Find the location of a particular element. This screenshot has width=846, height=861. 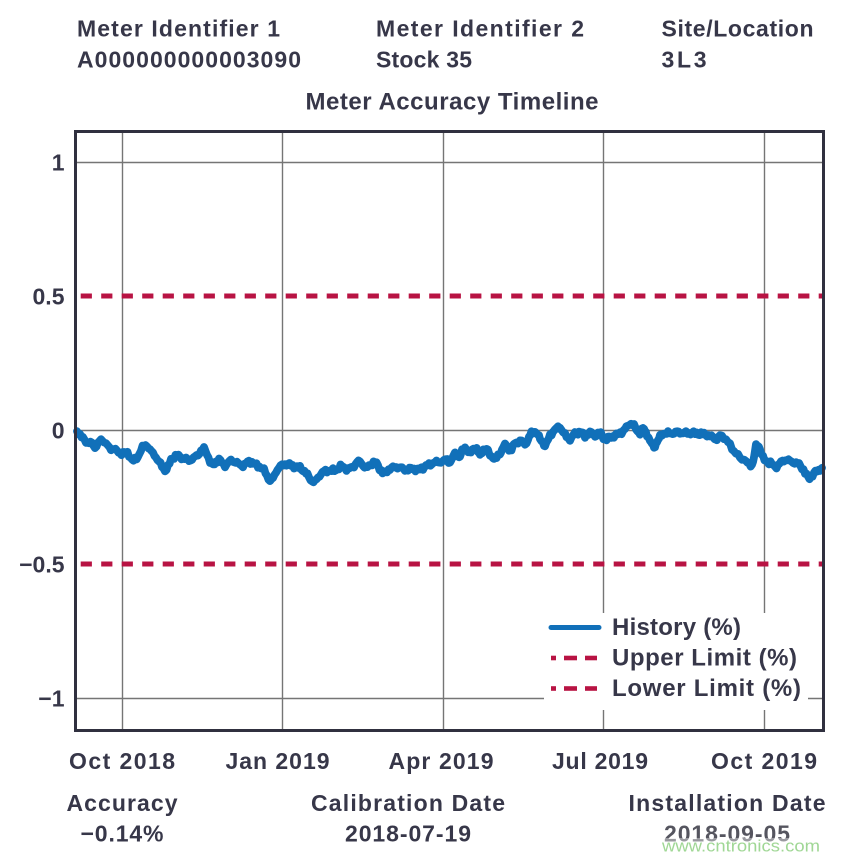

svg-text: Meter Identifier 2 is located at coordinates (480, 29).